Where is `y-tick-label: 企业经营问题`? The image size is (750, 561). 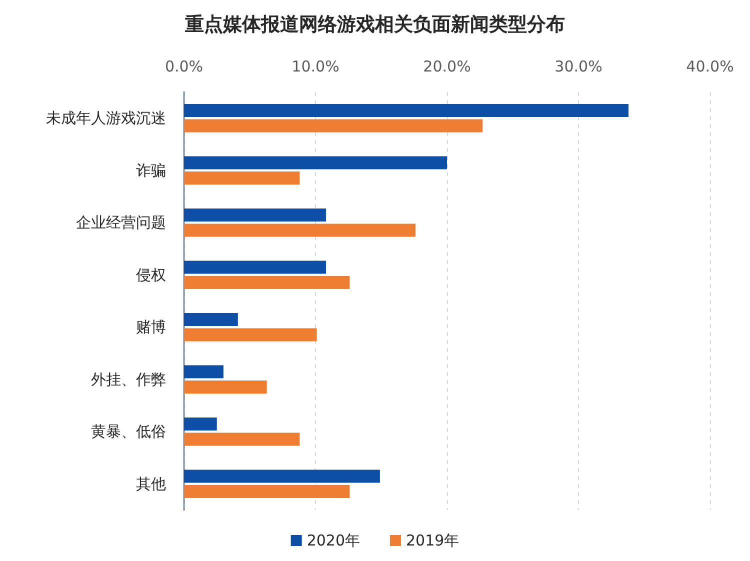 y-tick-label: 企业经营问题 is located at coordinates (121, 223).